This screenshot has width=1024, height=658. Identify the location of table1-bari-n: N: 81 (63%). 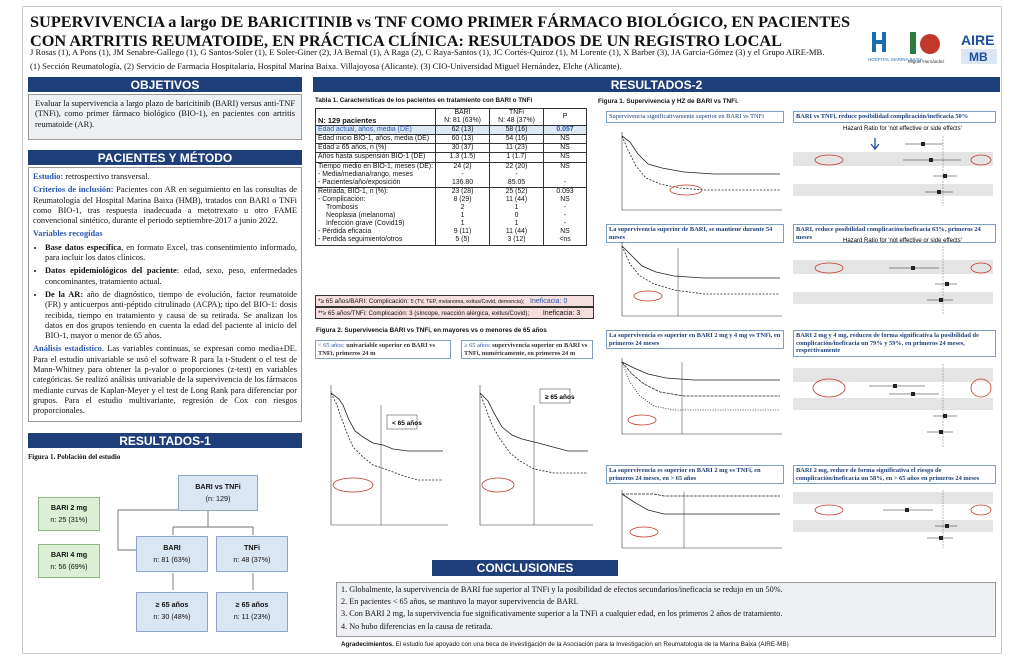
(462, 121).